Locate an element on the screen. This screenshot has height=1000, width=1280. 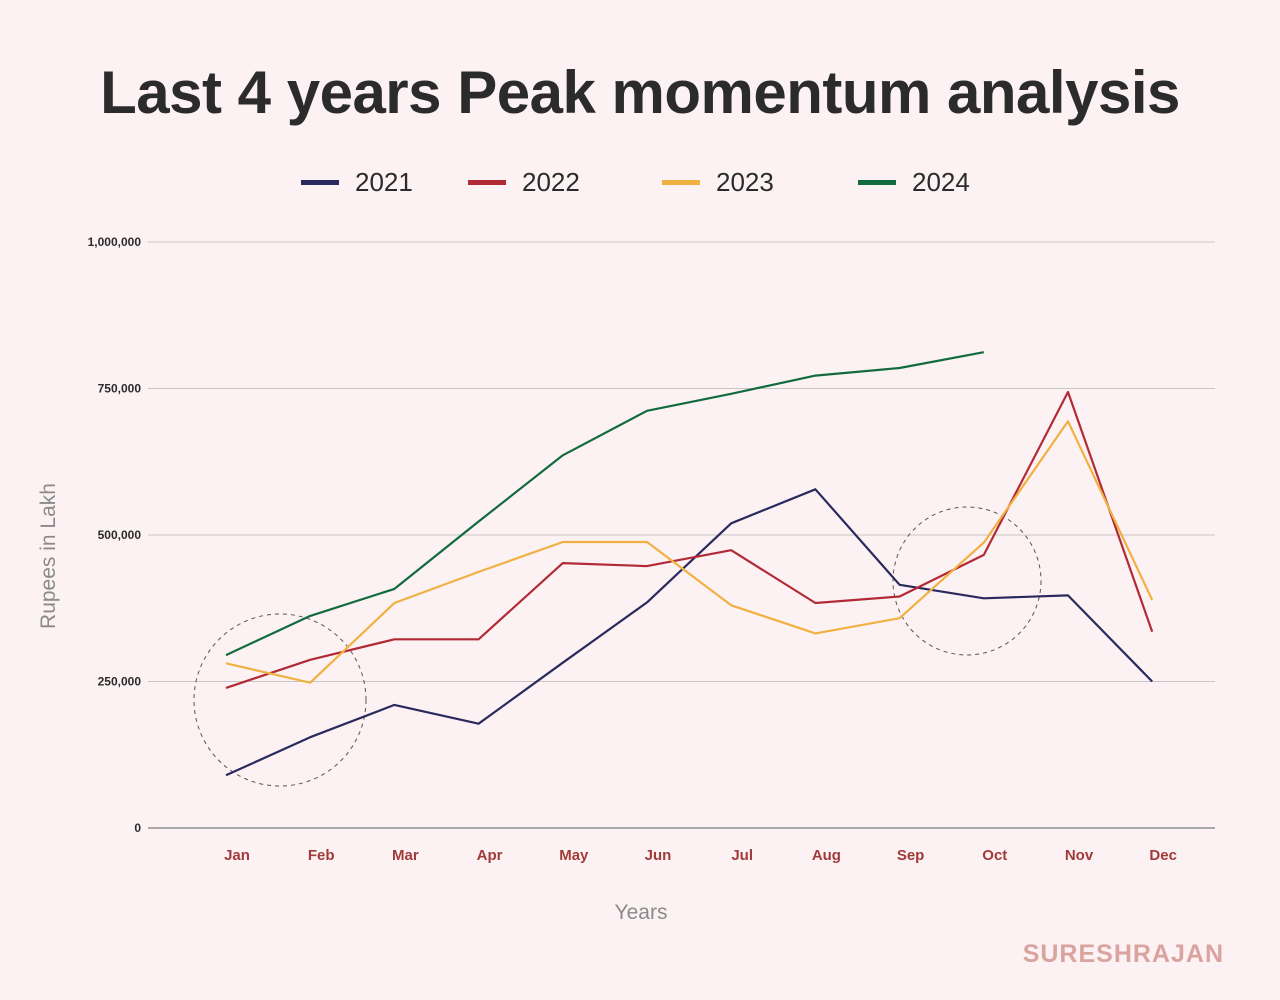
legend-item-2024: 2024 is located at coordinates (914, 182).